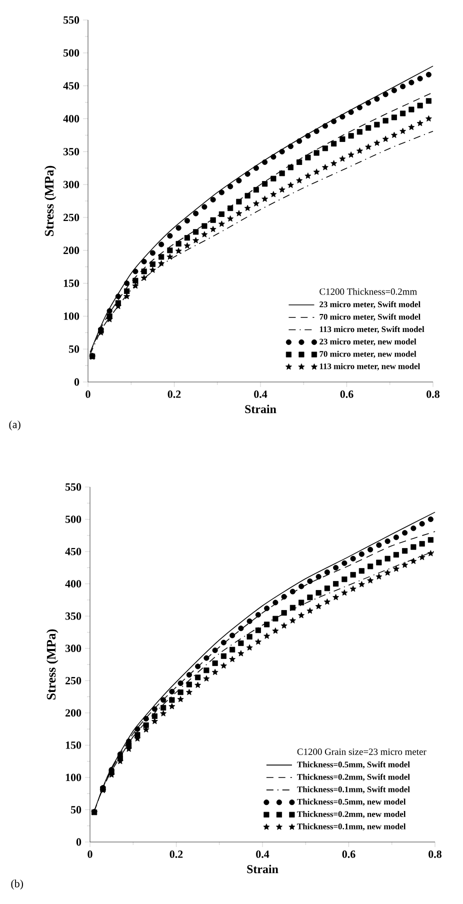 The width and height of the screenshot is (463, 904). I want to click on legend-label: Thickness=0.1mm, new model, so click(351, 827).